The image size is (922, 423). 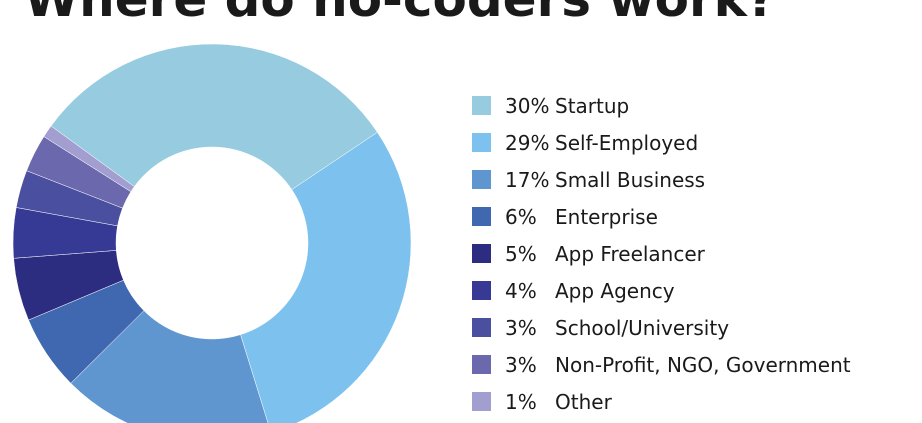 I want to click on legend-item: 17% Small Business, so click(x=661, y=179).